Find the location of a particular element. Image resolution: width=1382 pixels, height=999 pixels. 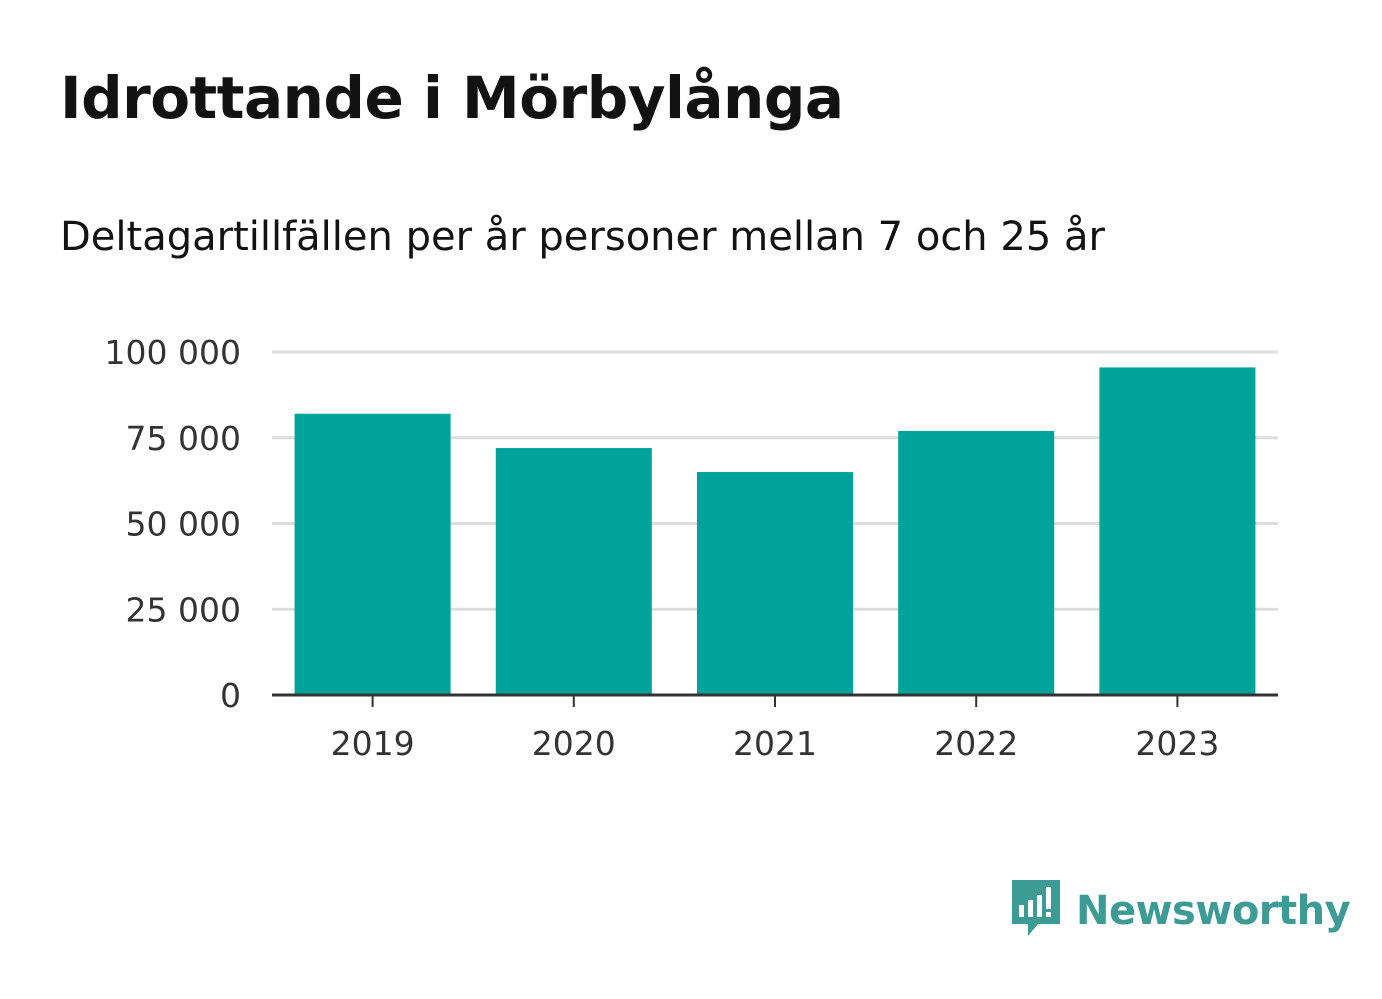

y-tick-label: 25 000 is located at coordinates (183, 609).